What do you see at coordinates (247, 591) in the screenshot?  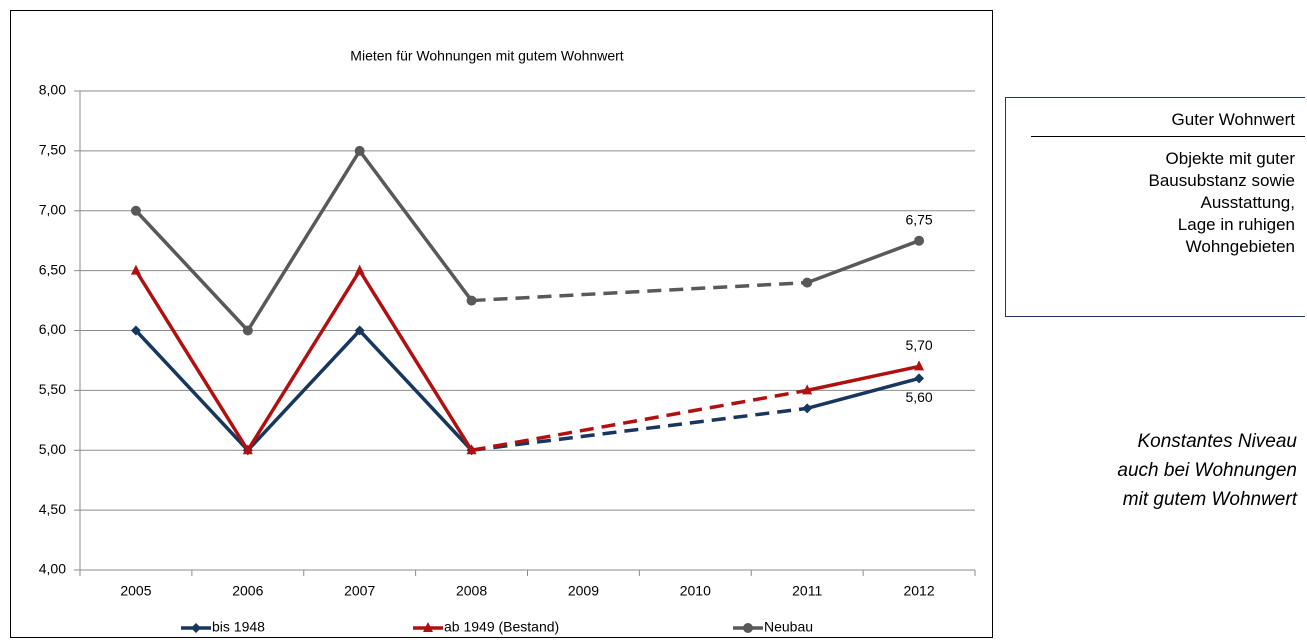 I see `x-tick-label: 2006` at bounding box center [247, 591].